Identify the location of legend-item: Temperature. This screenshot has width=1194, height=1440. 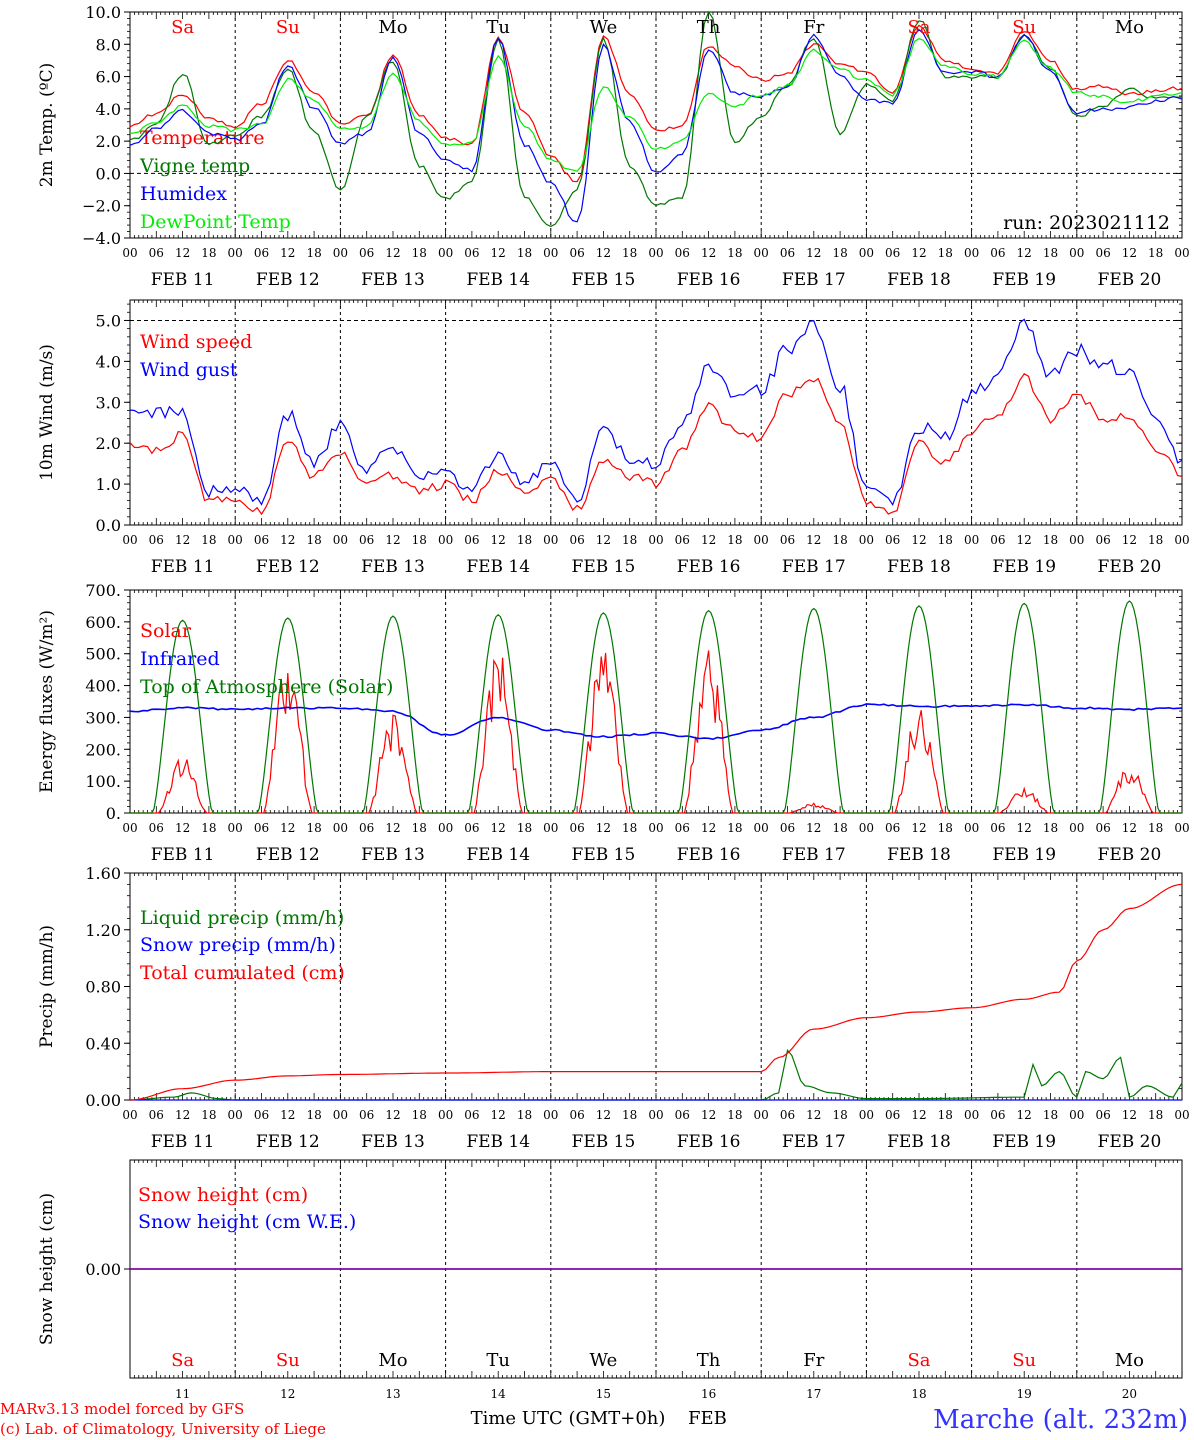
(202, 138).